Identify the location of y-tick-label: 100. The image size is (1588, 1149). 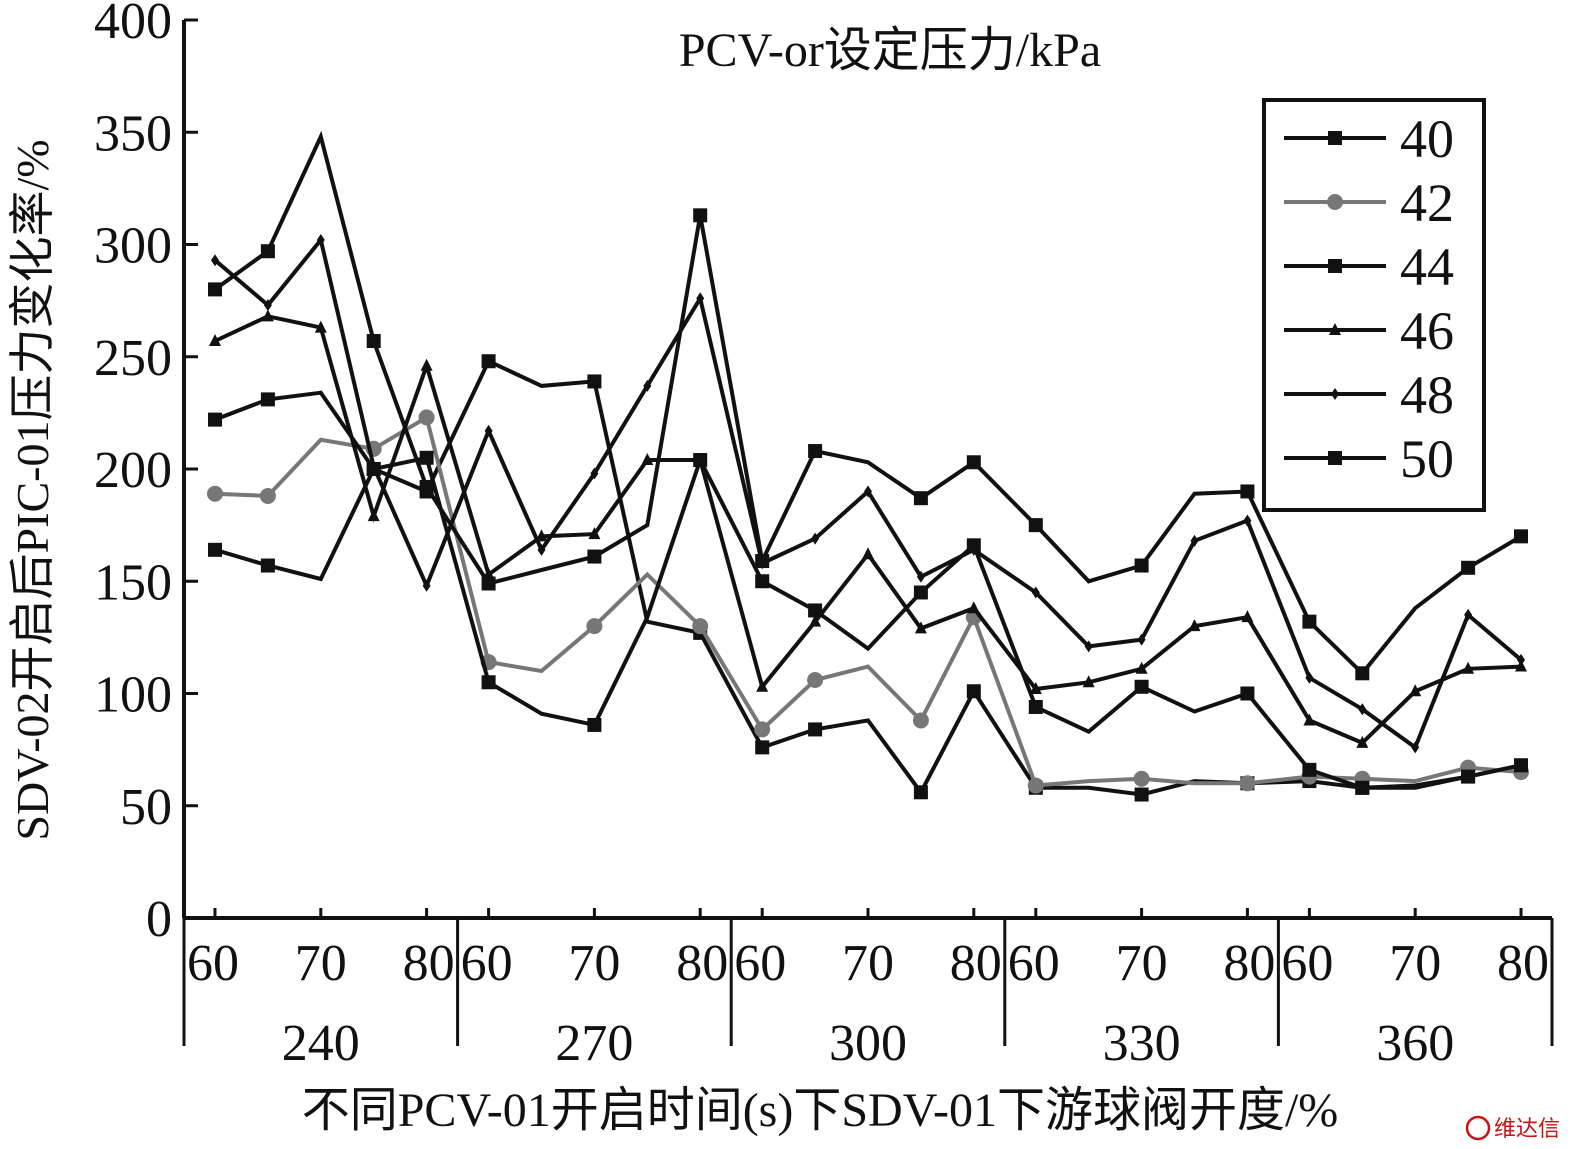
(133, 695).